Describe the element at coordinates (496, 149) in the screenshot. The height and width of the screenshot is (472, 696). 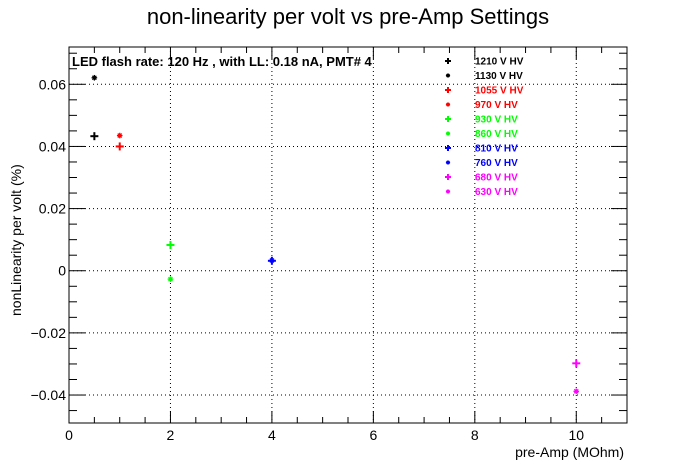
I see `legend-label: 810 V HV` at that location.